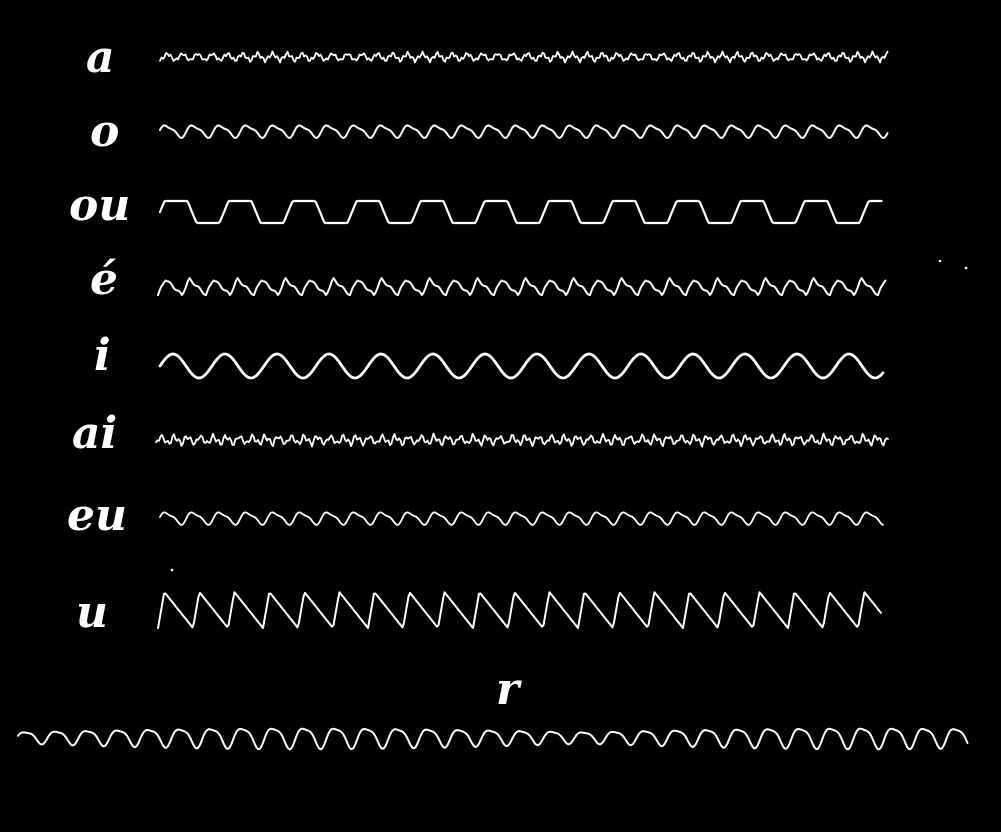 The image size is (1001, 832). What do you see at coordinates (104, 279) in the screenshot?
I see `label-e-acute: é` at bounding box center [104, 279].